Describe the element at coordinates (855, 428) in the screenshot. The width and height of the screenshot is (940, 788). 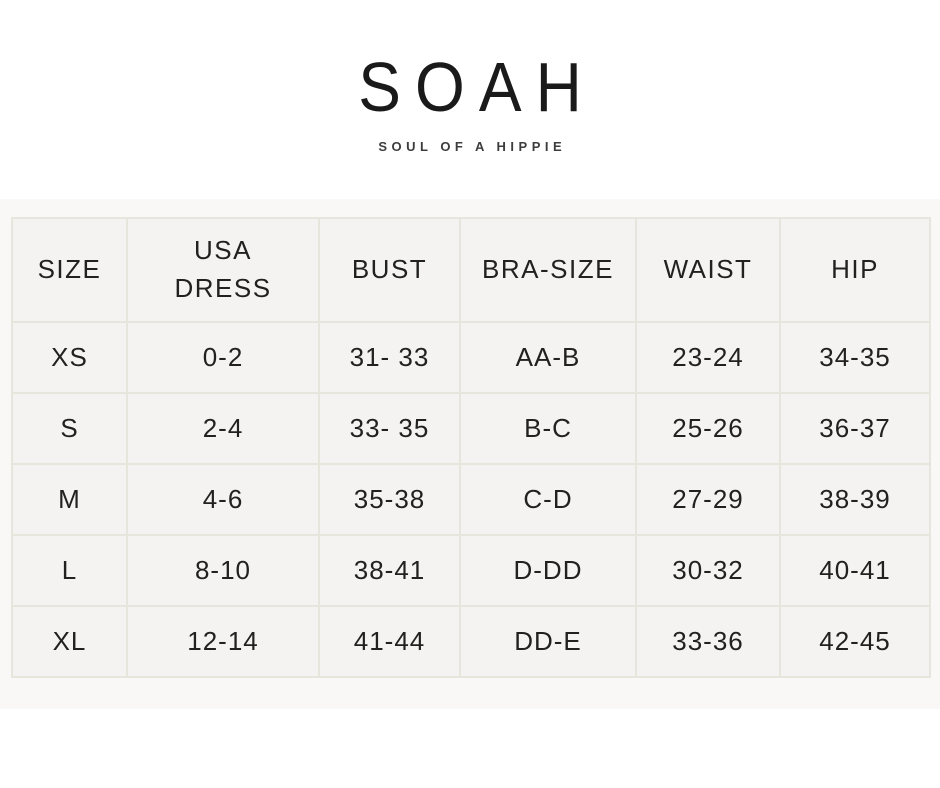
I see `cell-s-hip: 36-37` at that location.